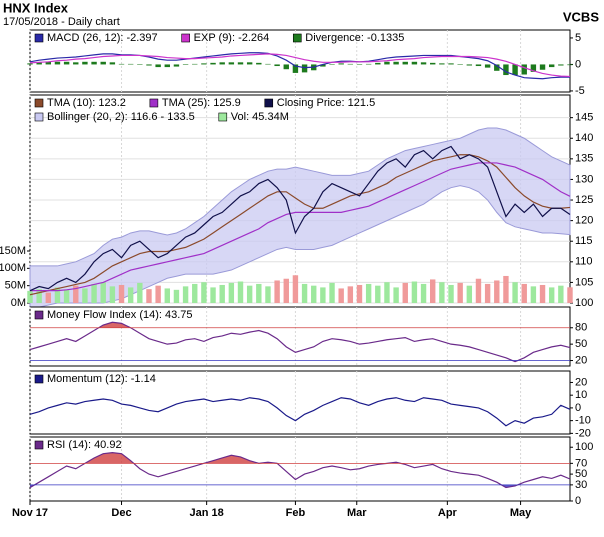 Image resolution: width=604 pixels, height=537 pixels. I want to click on x-tick-label: Jan 18, so click(207, 513).